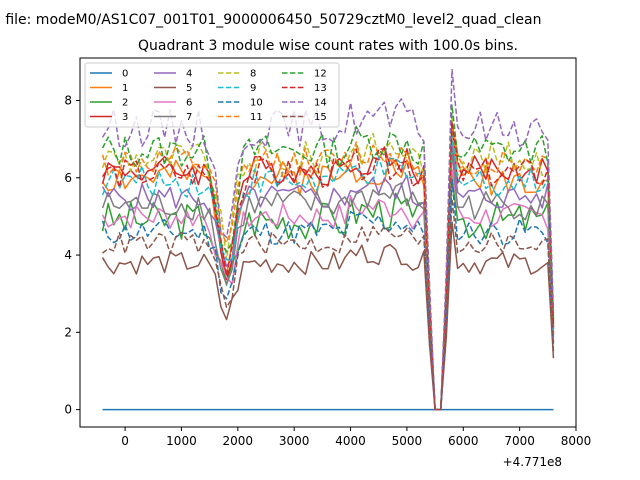 This screenshot has height=480, width=640. I want to click on legend-label-0: 0, so click(125, 74).